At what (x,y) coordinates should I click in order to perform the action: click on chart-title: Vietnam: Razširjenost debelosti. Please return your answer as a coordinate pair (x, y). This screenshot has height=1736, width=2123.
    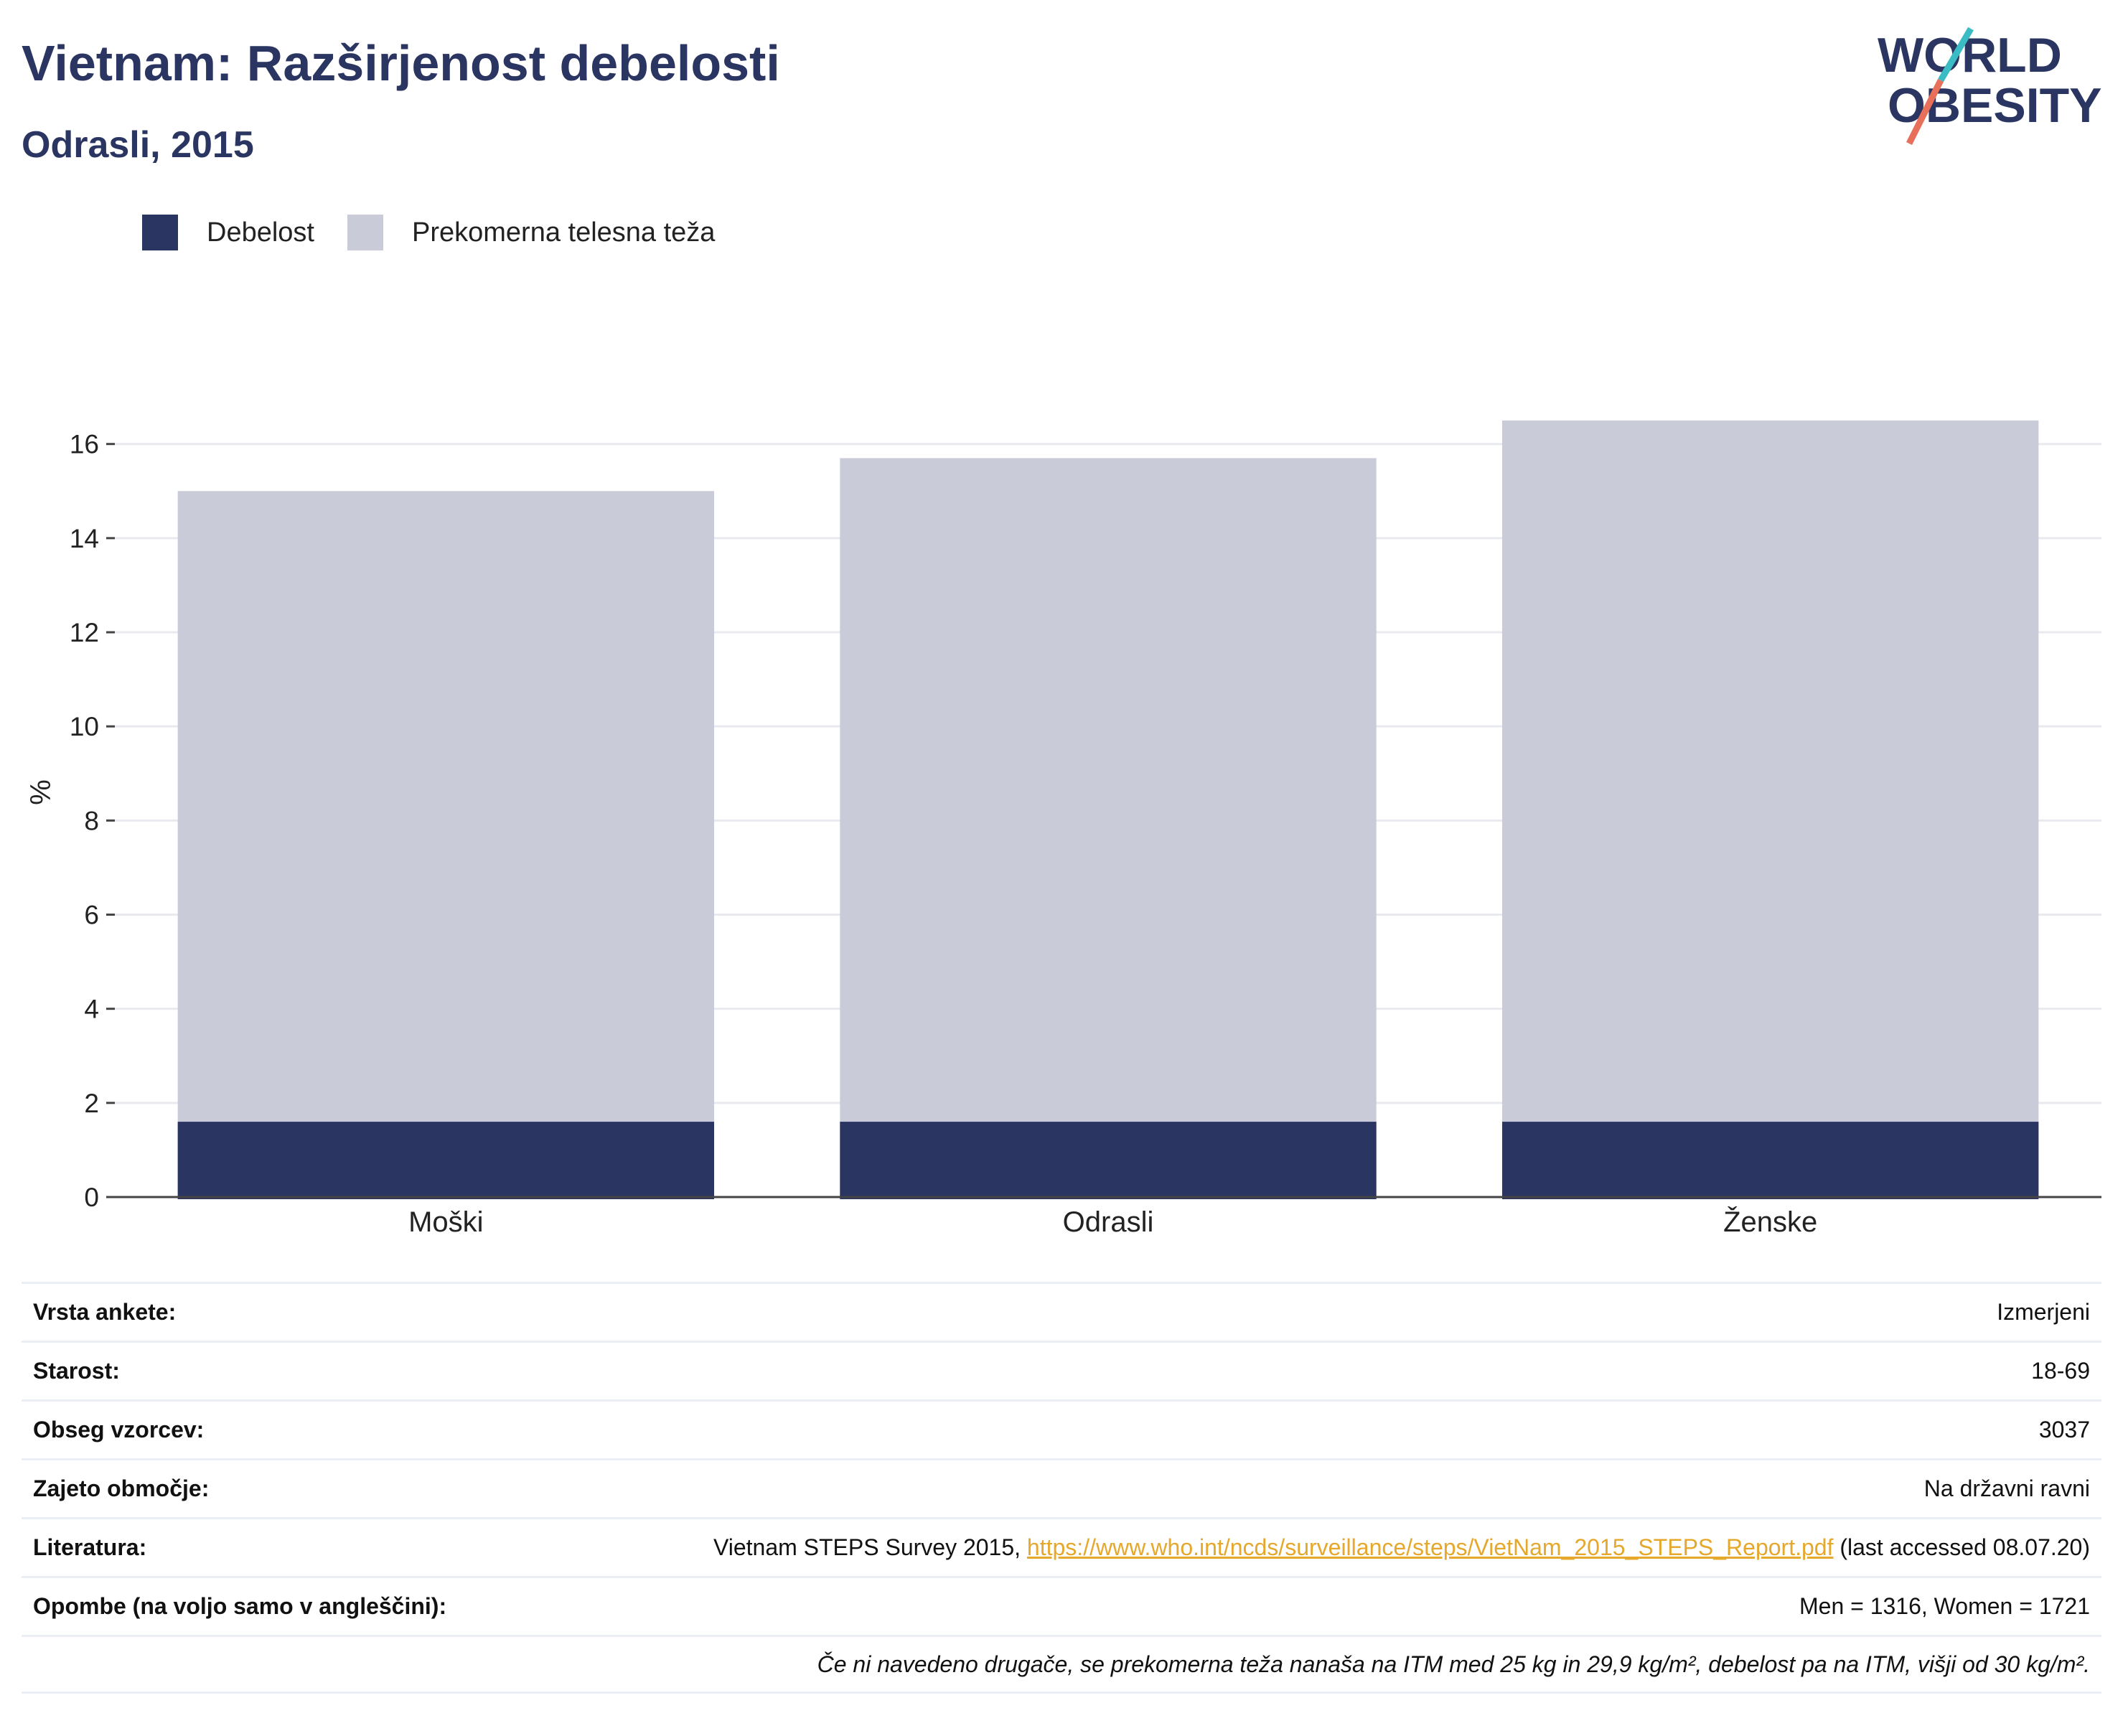
    Looking at the image, I should click on (401, 63).